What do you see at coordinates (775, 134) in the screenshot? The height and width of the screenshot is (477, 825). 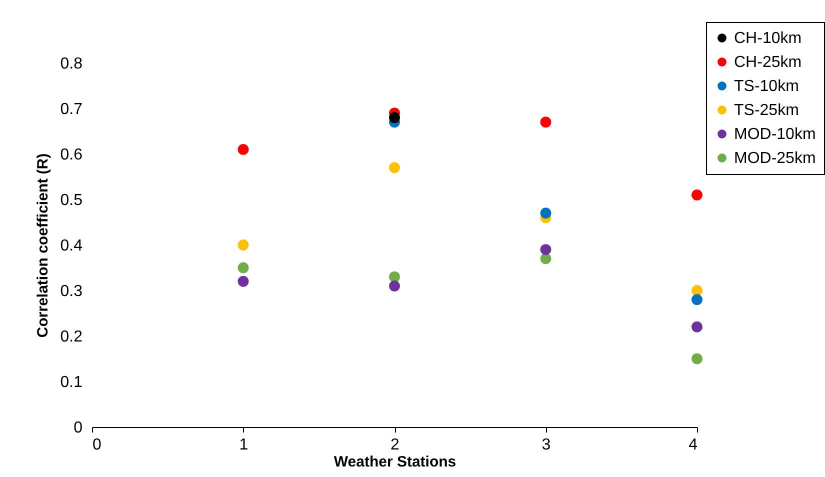 I see `legend-label: MOD-10km` at bounding box center [775, 134].